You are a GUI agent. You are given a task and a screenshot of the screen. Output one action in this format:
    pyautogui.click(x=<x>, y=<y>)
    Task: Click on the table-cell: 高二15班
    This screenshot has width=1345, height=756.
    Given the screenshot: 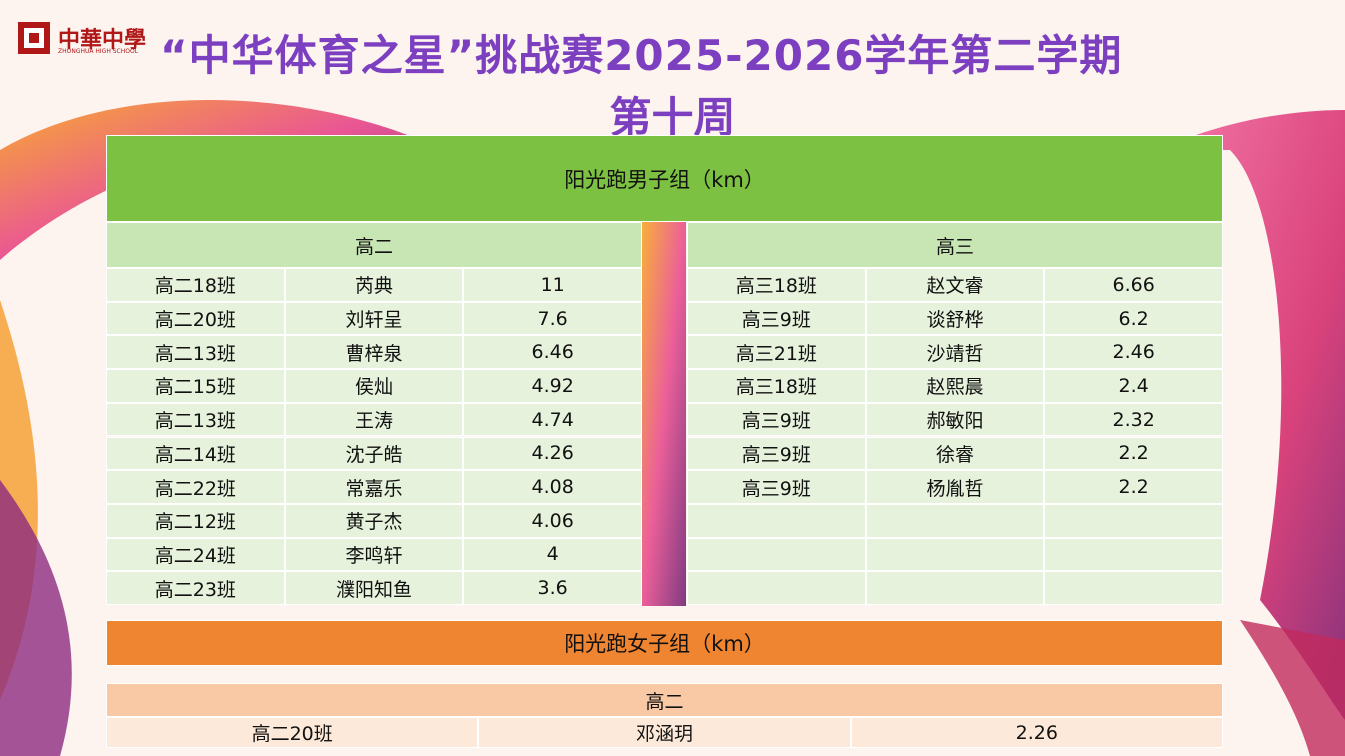 What is the action you would take?
    pyautogui.click(x=195, y=386)
    